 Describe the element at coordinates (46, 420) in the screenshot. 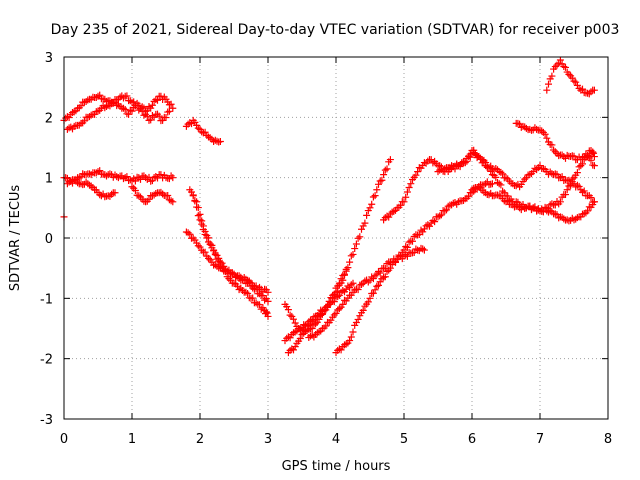

I see `y-tick-label: -3` at that location.